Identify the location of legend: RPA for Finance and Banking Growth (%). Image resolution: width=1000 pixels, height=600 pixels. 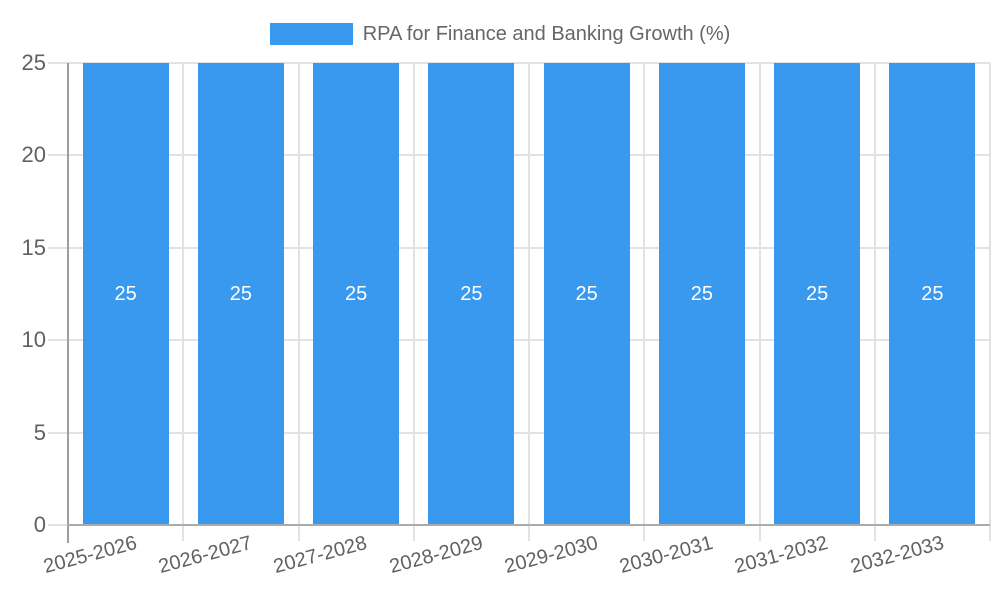
(500, 34).